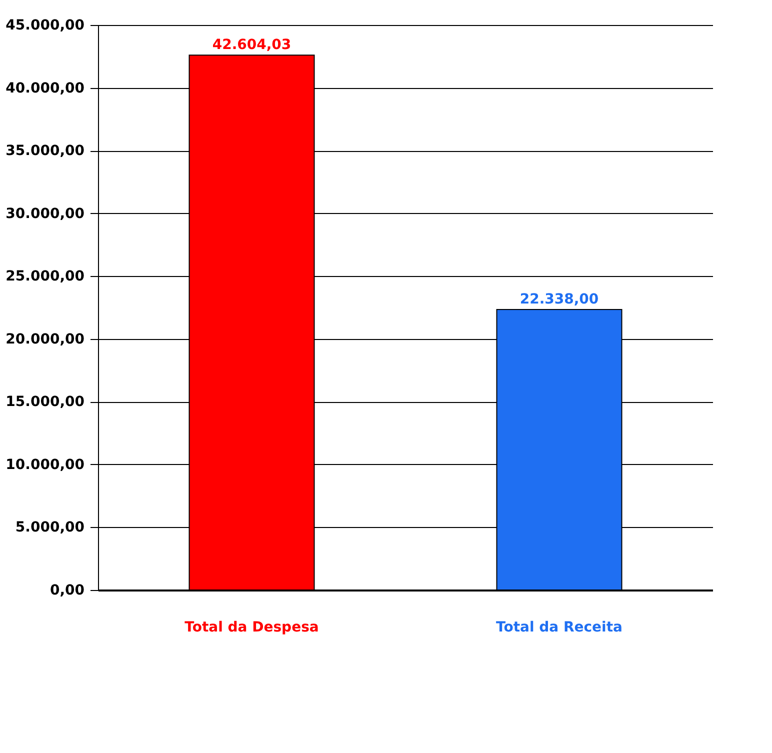  What do you see at coordinates (45, 464) in the screenshot?
I see `y-tick-label: 10.000,00` at bounding box center [45, 464].